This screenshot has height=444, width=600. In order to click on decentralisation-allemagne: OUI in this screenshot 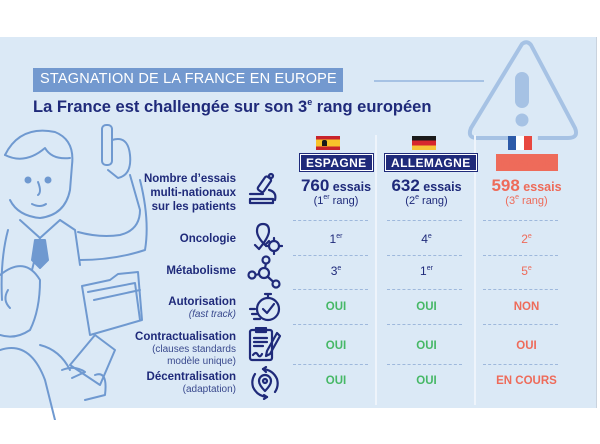, I will do `click(426, 381)`.